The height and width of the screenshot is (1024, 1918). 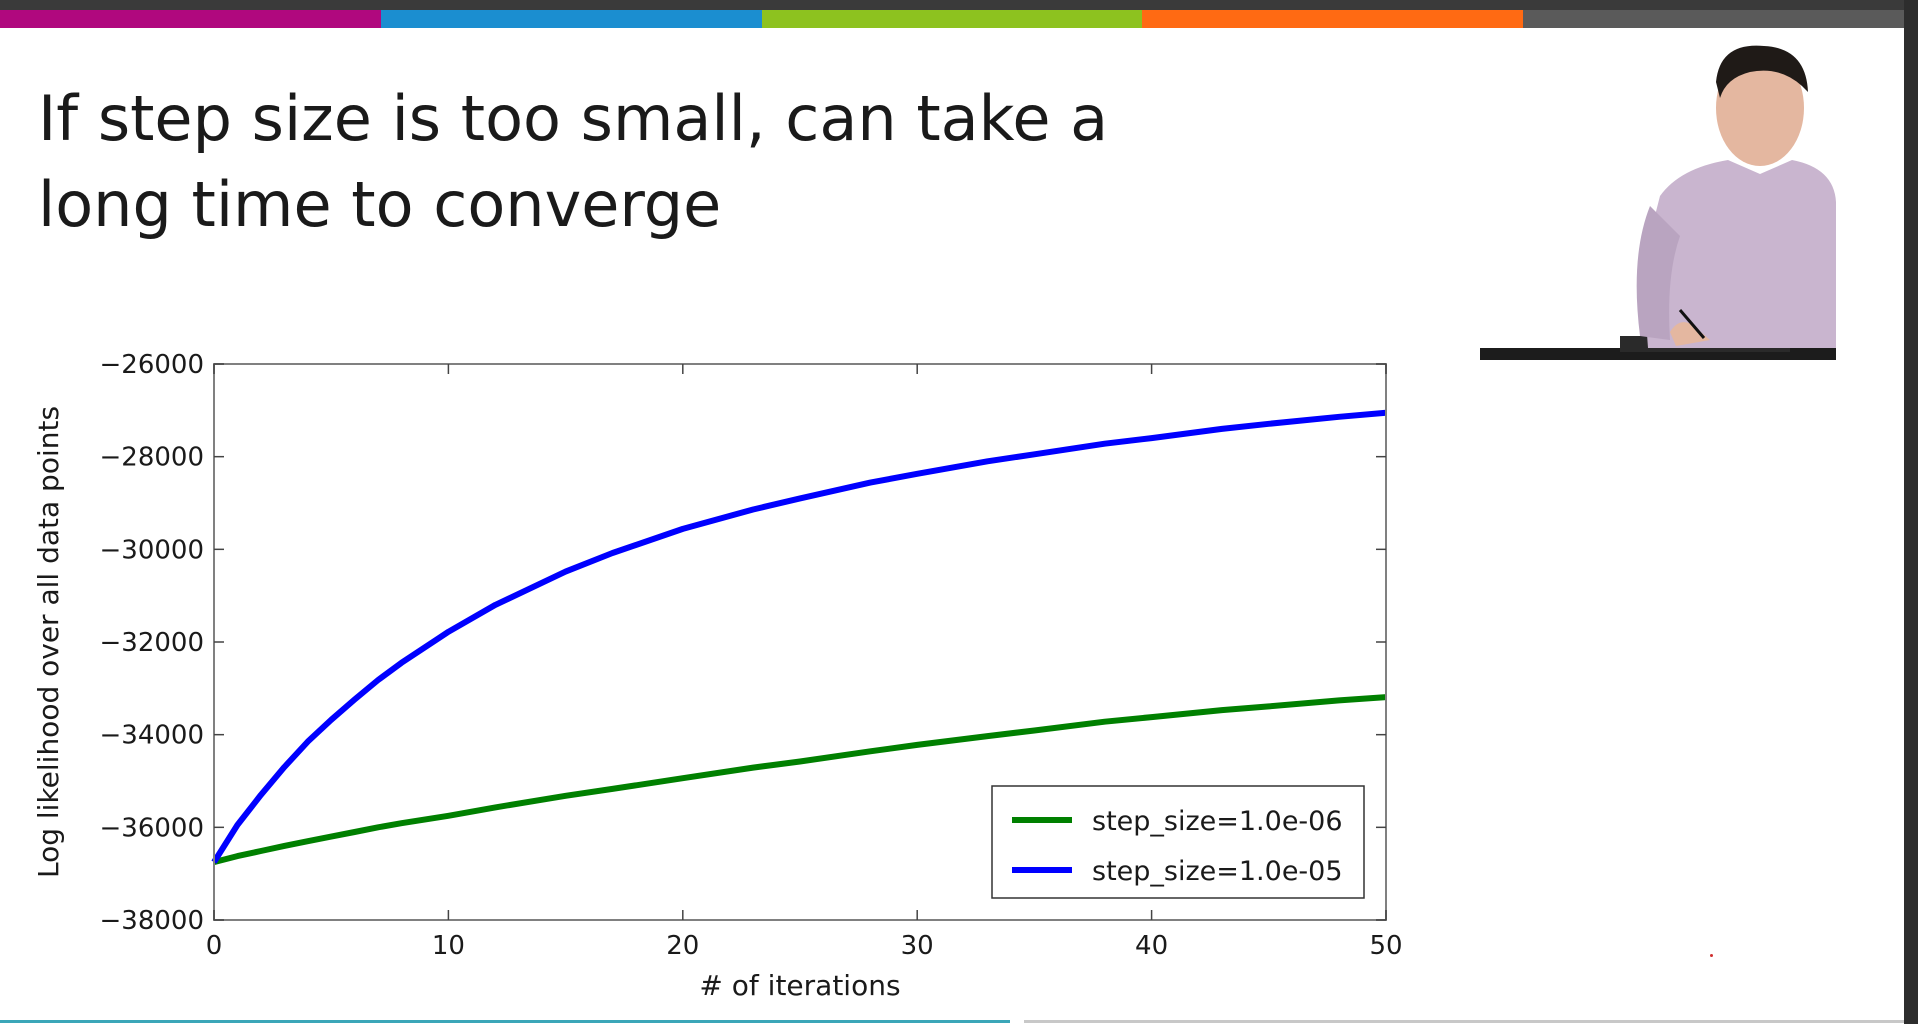 What do you see at coordinates (573, 118) in the screenshot?
I see `slide-title-line-1: If step size is too small, can take a` at bounding box center [573, 118].